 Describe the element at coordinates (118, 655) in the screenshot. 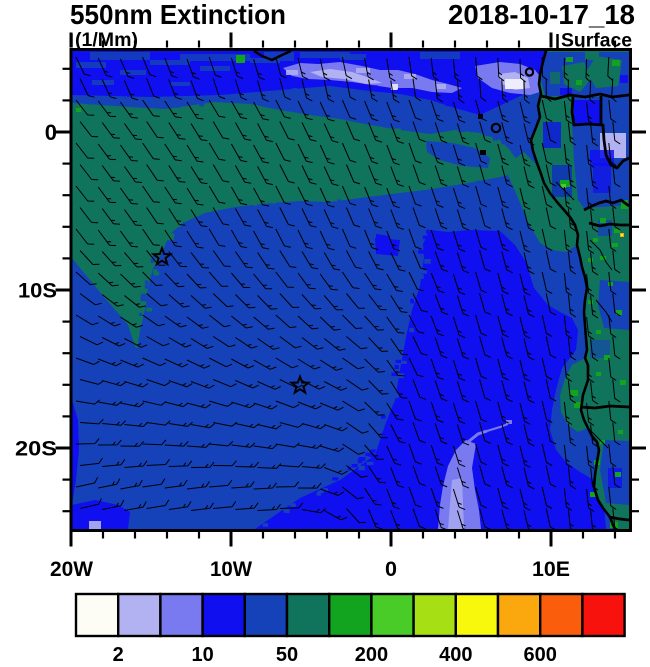

I see `svg-text: 2` at that location.